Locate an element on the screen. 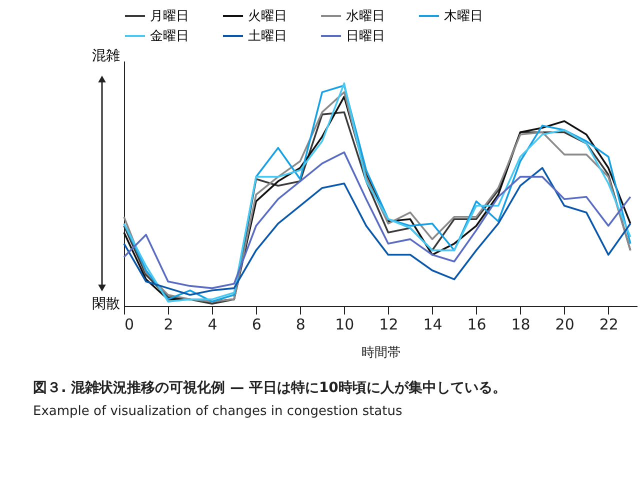 This screenshot has width=644, height=477. x-tick-label: 10 is located at coordinates (344, 325).